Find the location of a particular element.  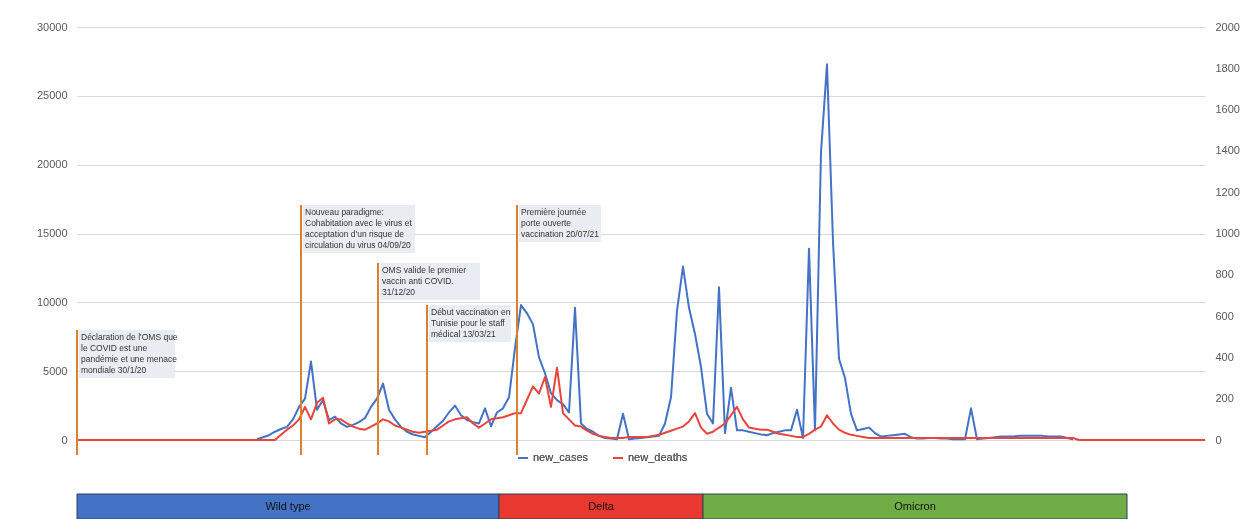

y2-tick-label: 0 is located at coordinates (1218, 439).